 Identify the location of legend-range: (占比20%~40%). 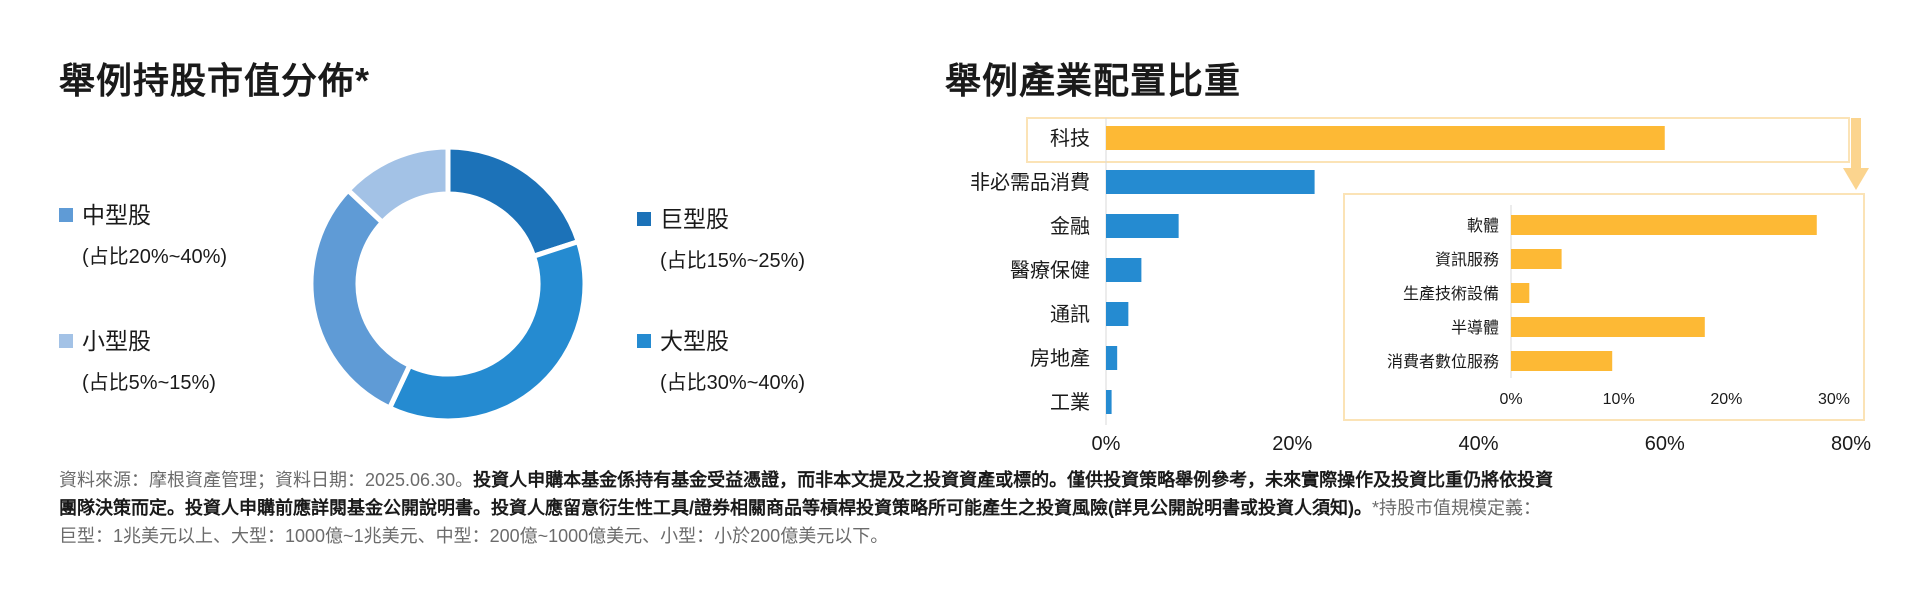
(155, 257).